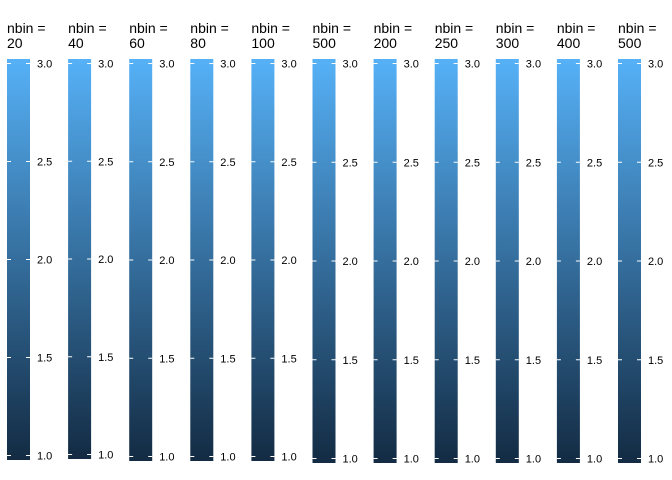 This screenshot has height=480, width=672. What do you see at coordinates (198, 43) in the screenshot?
I see `legend-title-line-2: 80` at bounding box center [198, 43].